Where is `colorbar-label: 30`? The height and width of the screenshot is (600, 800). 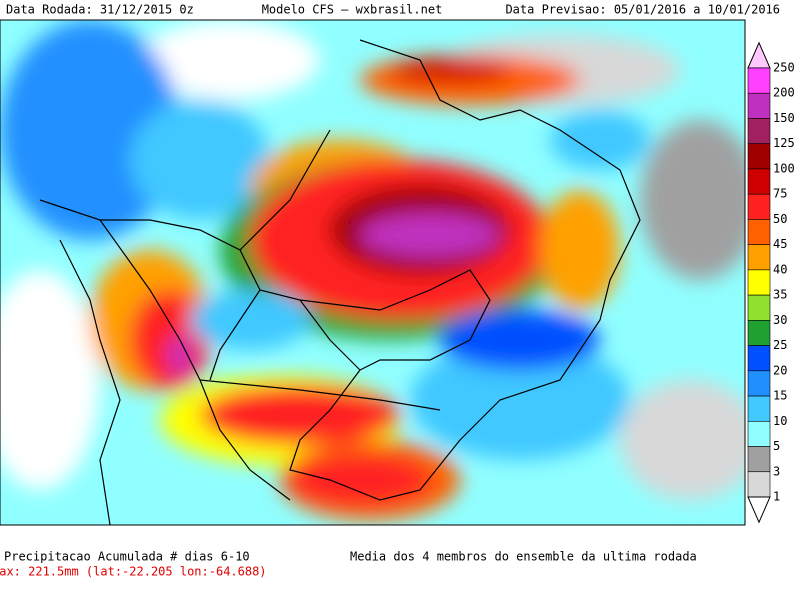 colorbar-label: 30 is located at coordinates (780, 320).